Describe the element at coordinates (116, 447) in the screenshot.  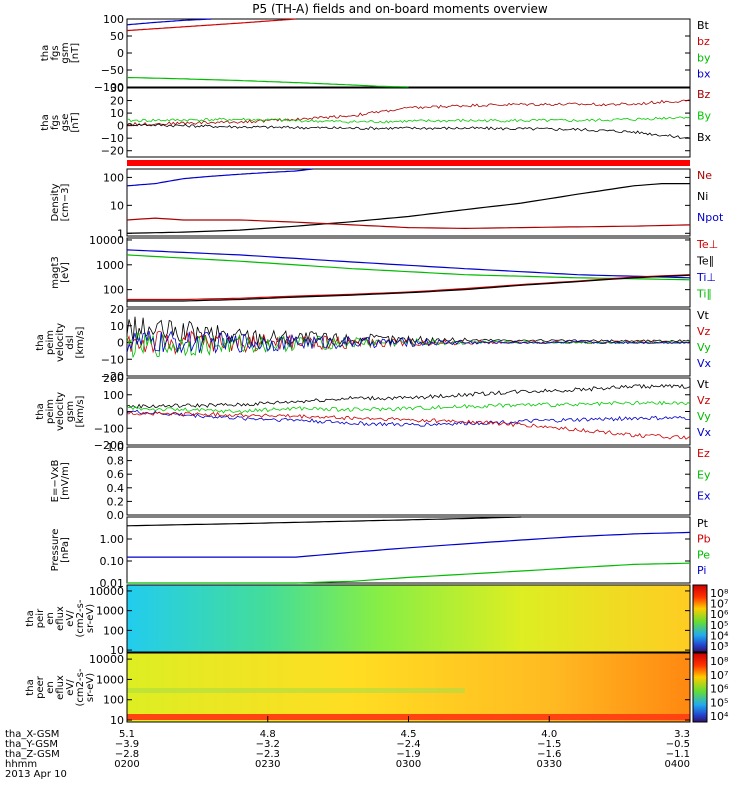
I see `y-tick-label: 1.0` at that location.